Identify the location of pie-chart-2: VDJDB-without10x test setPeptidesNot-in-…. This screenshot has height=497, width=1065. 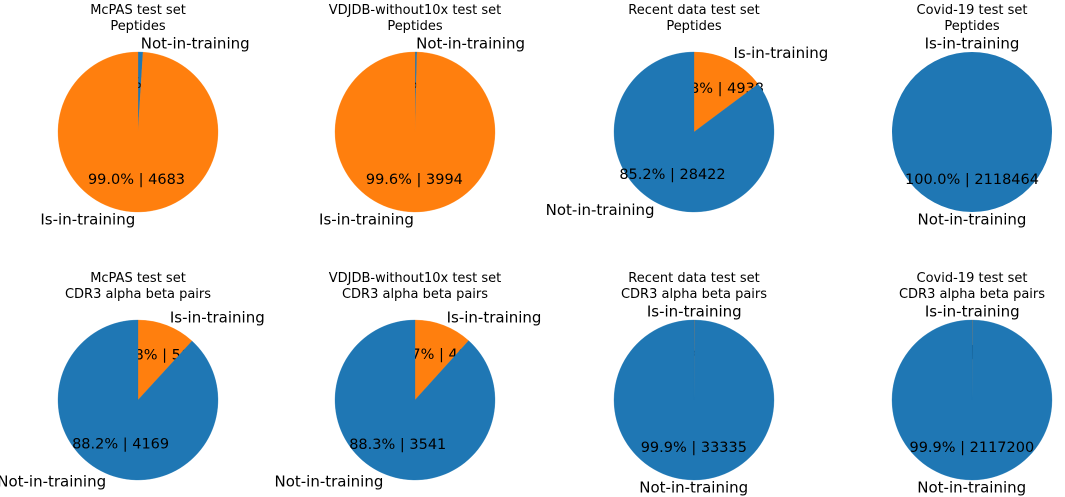
(422, 115).